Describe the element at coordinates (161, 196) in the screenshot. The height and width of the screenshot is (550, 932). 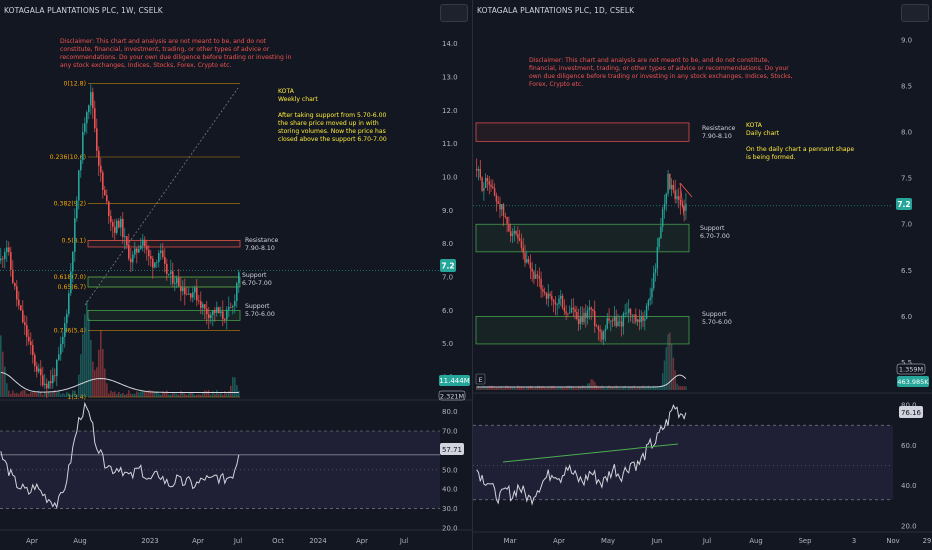
I see `left-trend-dotted-line` at that location.